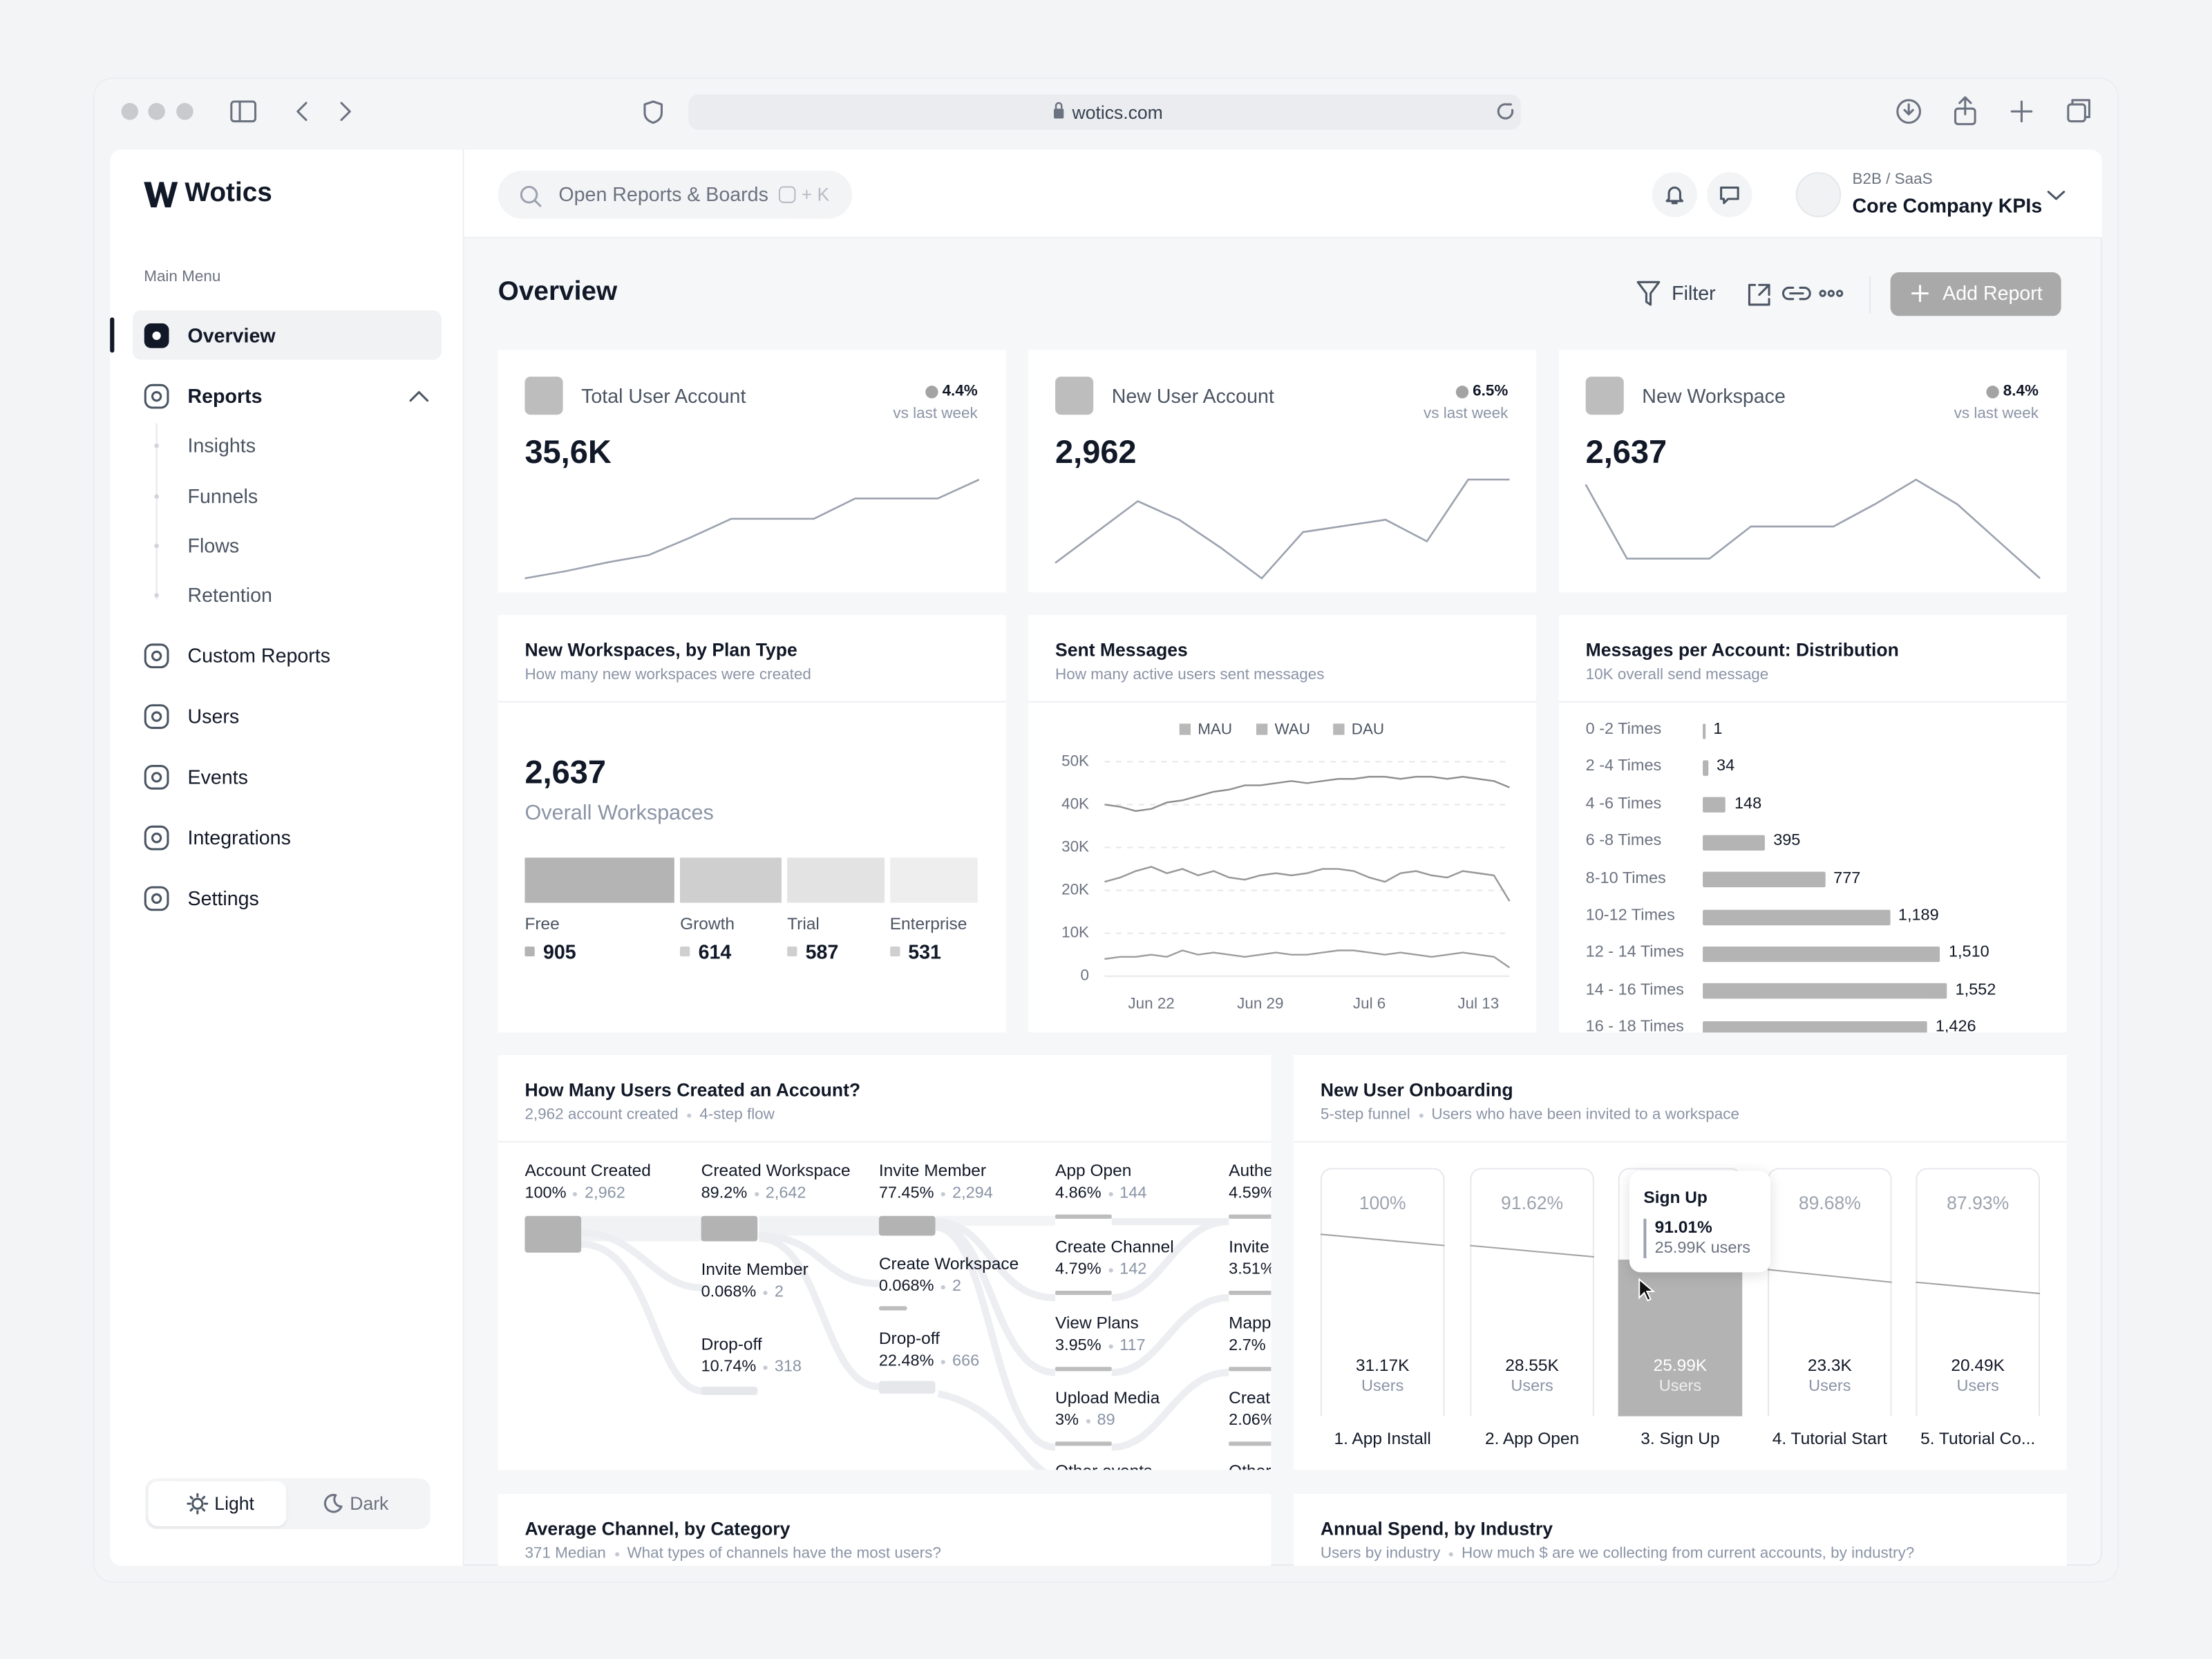 The image size is (2212, 1659). I want to click on card-title: New Workspaces, by Plan Type, so click(660, 650).